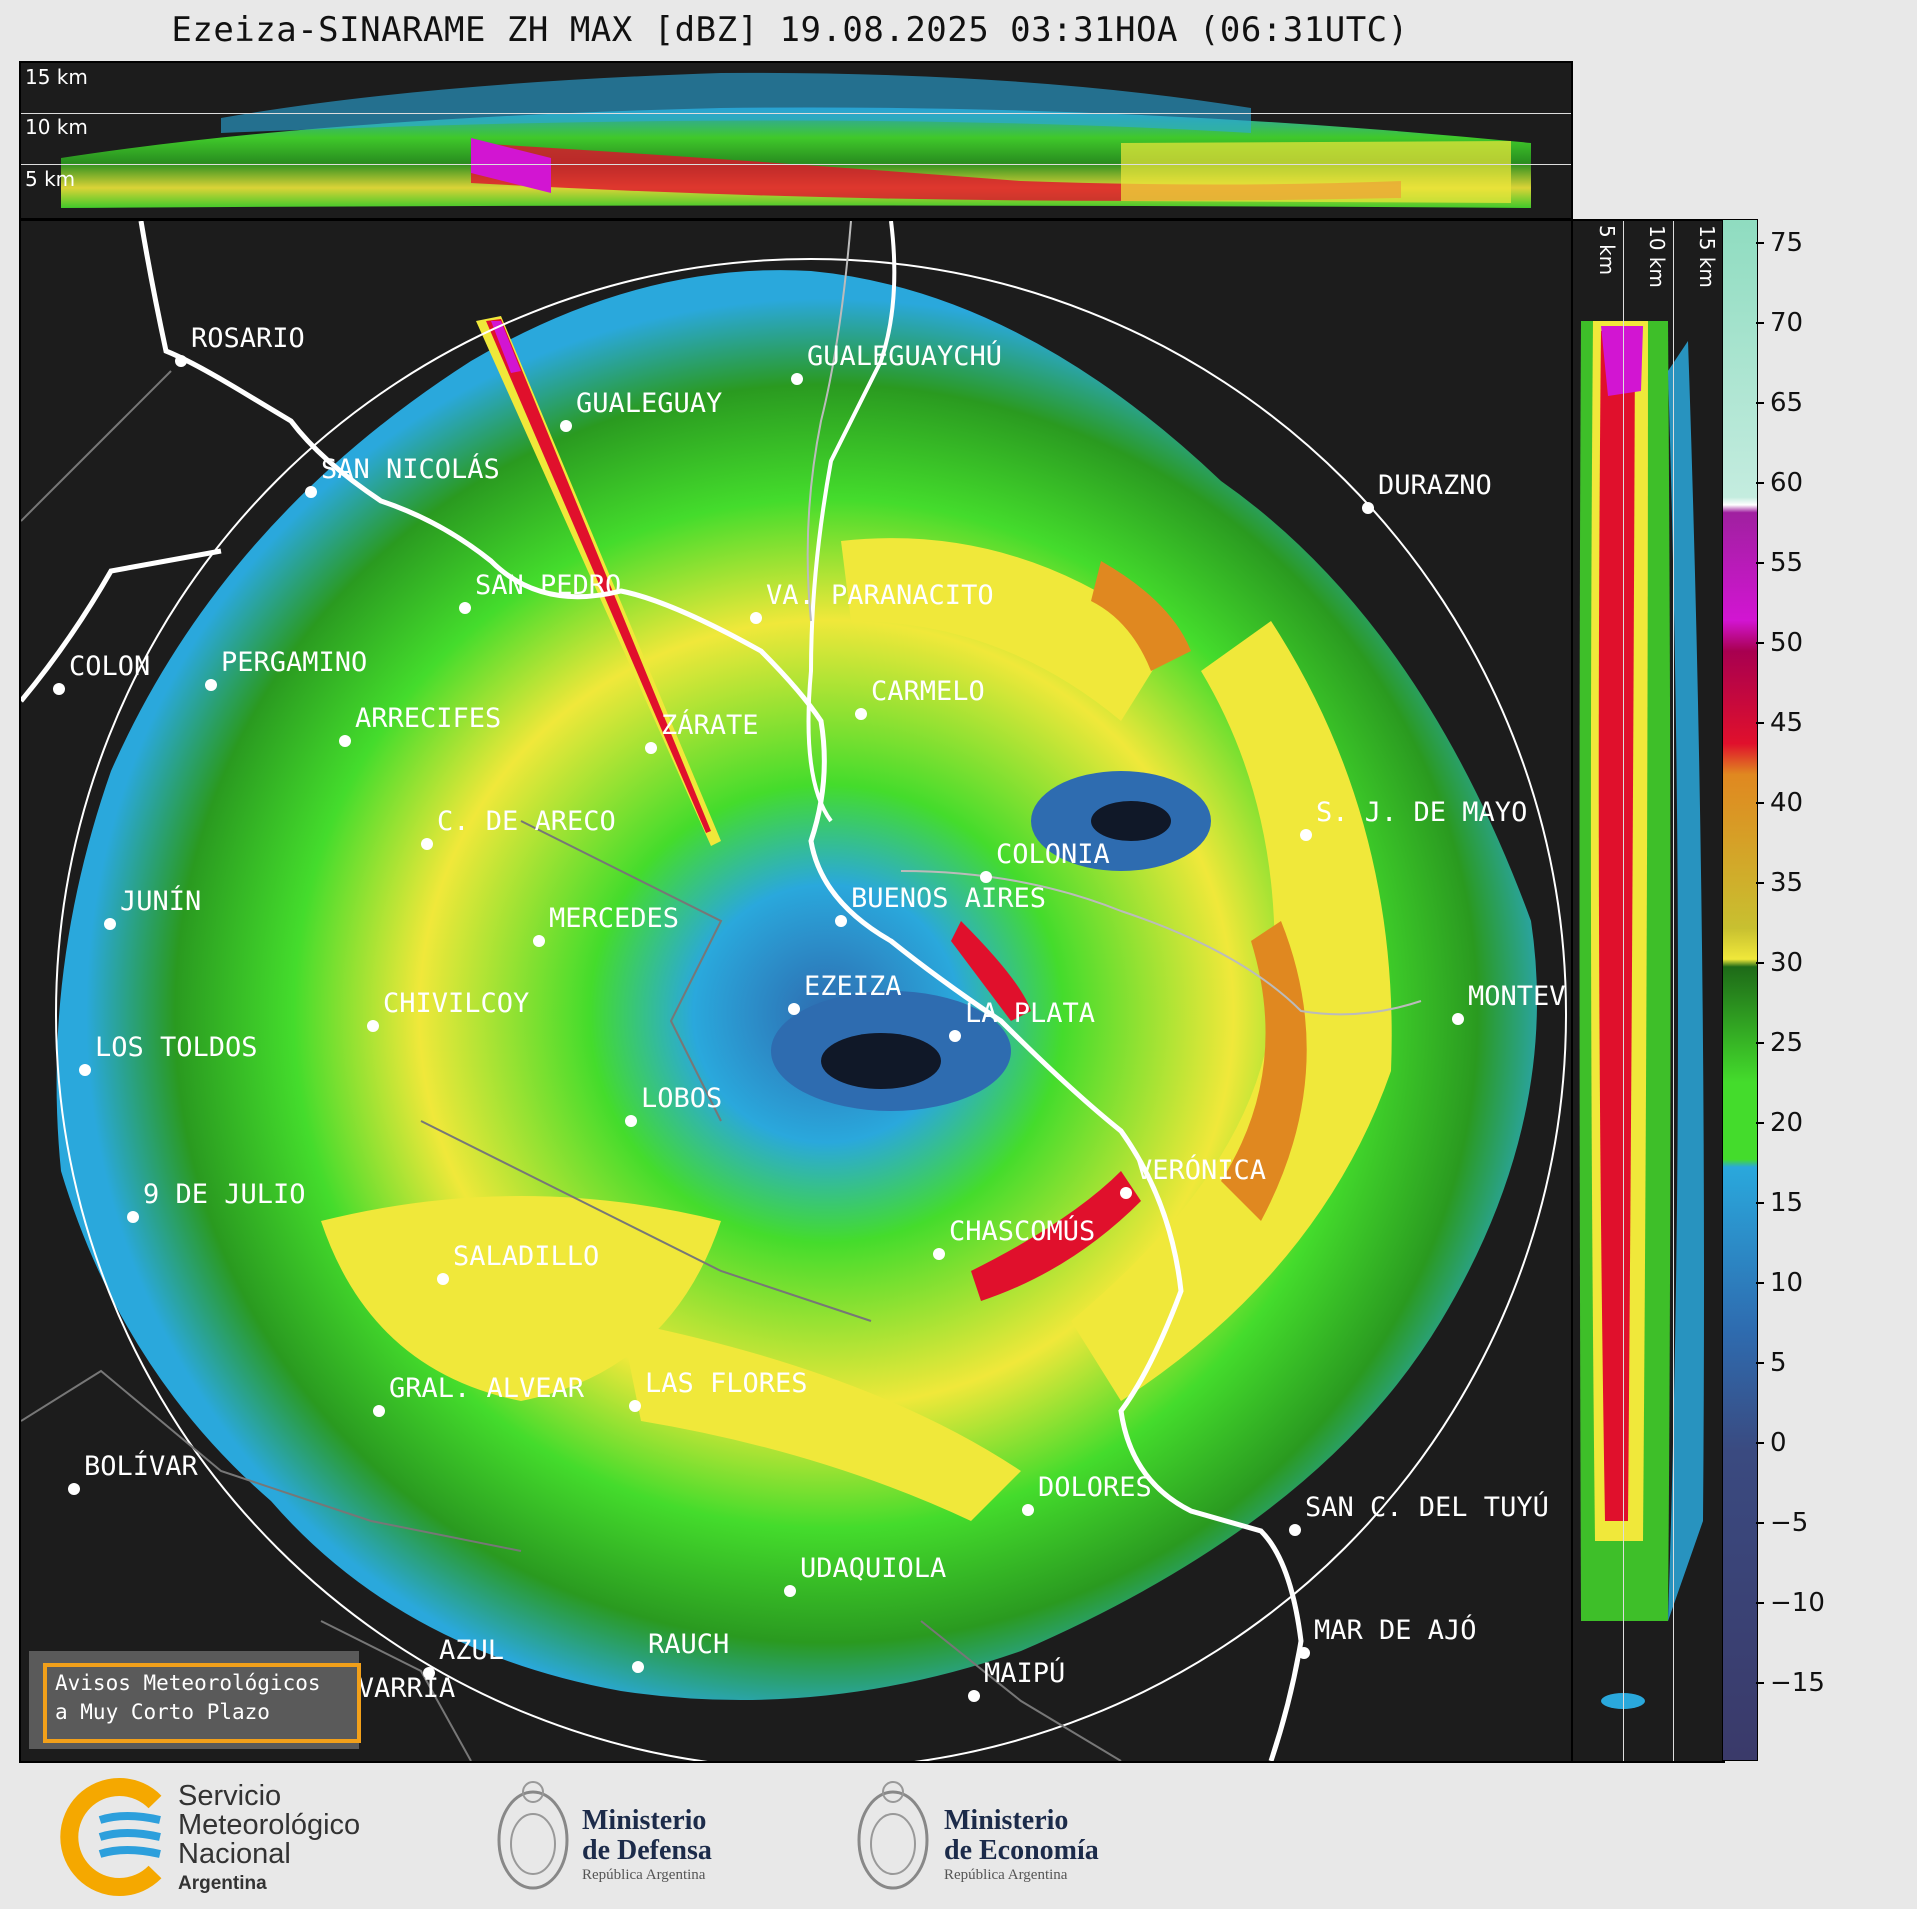  I want to click on city-label: CHASCOMÚS, so click(1022, 1231).